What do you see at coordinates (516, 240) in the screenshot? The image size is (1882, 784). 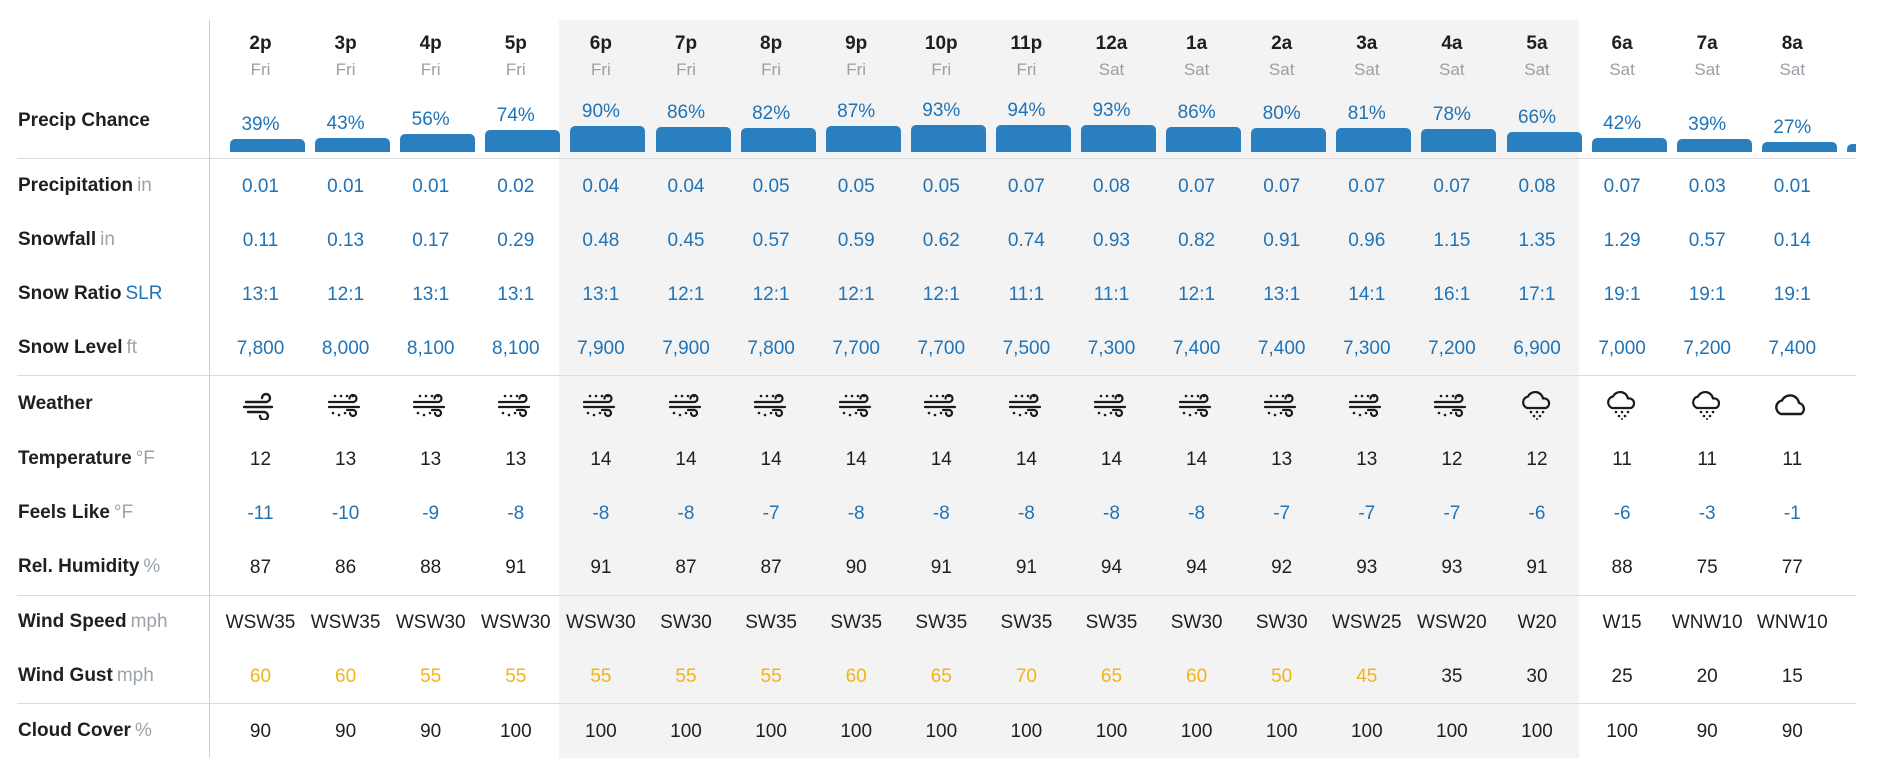 I see `snowfall-value: 0.29` at bounding box center [516, 240].